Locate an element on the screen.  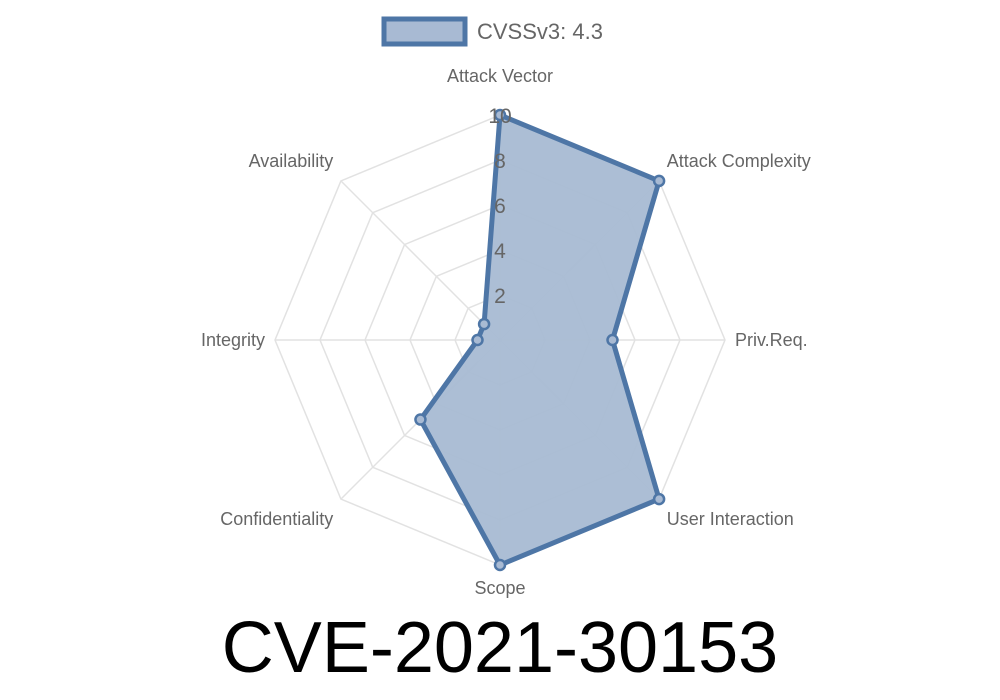
chart-title: CVE-2021-30153 is located at coordinates (500, 648).